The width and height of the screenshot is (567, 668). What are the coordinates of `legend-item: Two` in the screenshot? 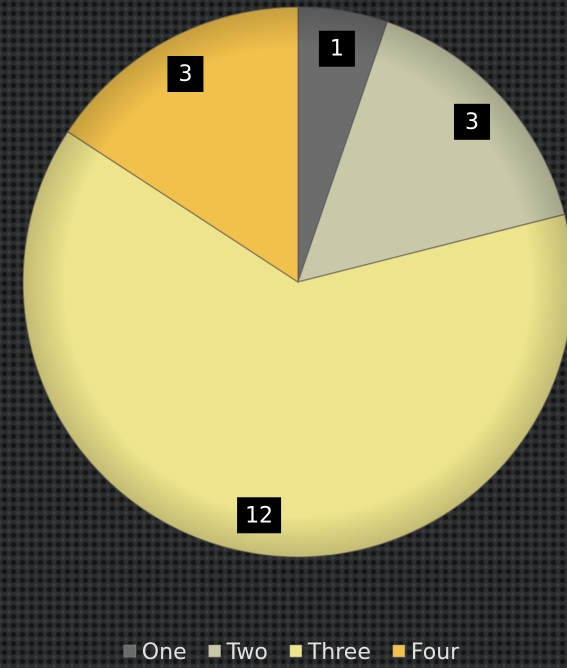 It's located at (238, 652).